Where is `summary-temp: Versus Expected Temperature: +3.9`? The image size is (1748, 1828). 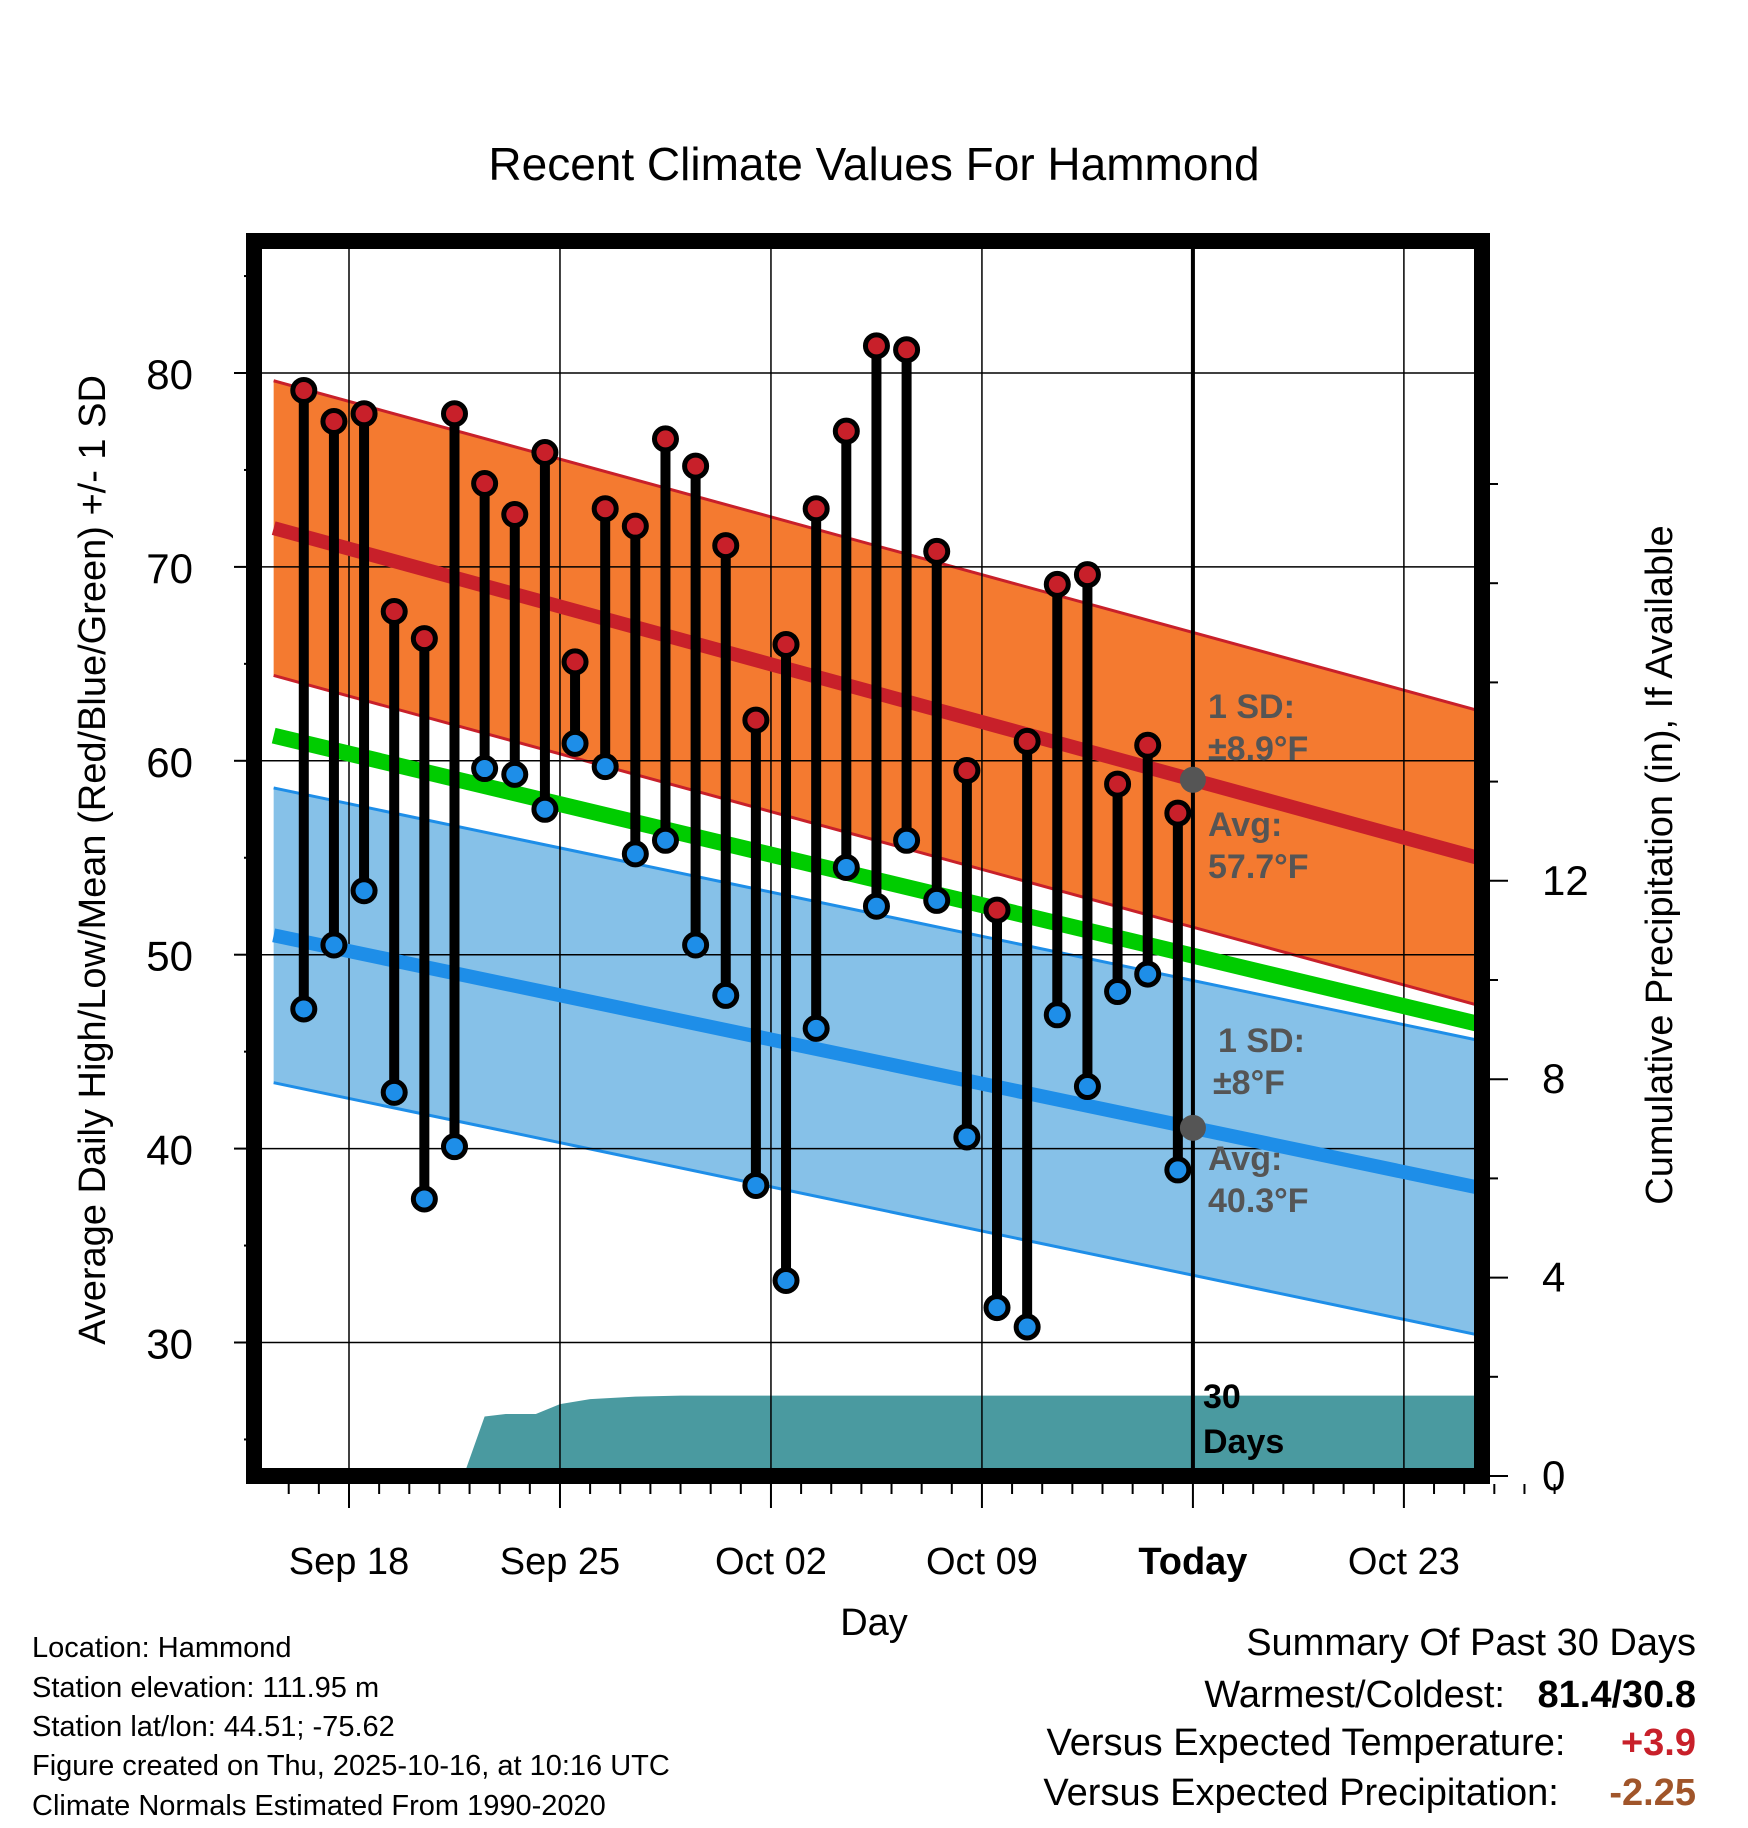
summary-temp: Versus Expected Temperature: +3.9 is located at coordinates (1371, 1743).